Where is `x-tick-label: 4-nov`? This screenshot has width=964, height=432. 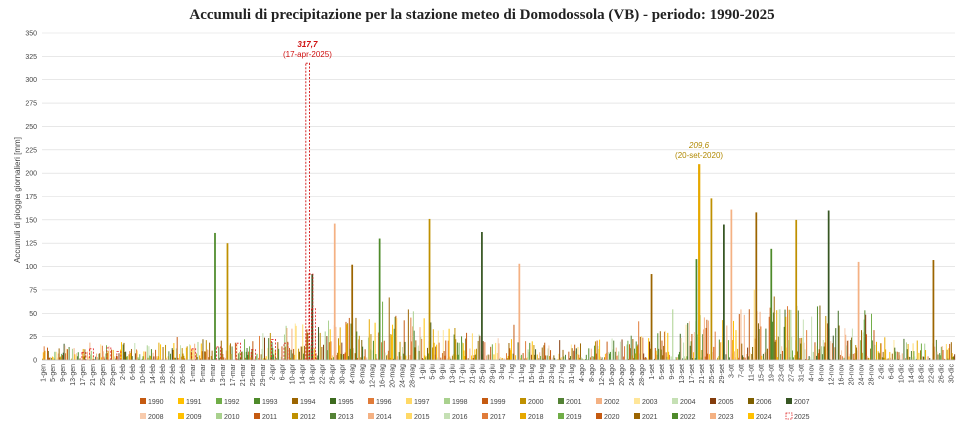 x-tick-label: 4-nov is located at coordinates (812, 373).